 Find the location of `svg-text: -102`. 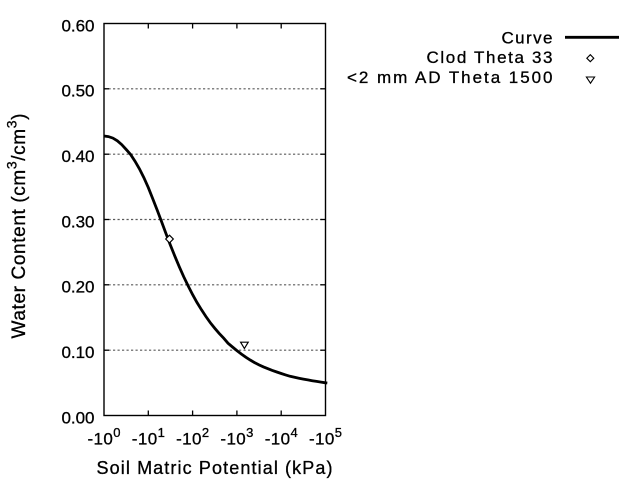

svg-text: -102 is located at coordinates (192, 436).